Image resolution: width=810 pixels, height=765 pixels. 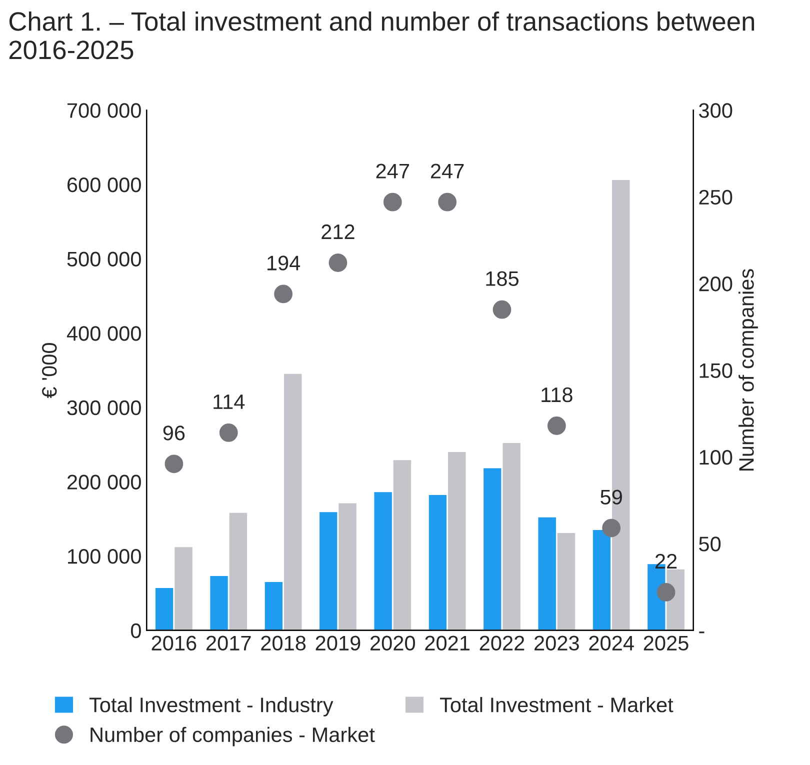 I want to click on y-tick-label: 700 000, so click(x=104, y=110).